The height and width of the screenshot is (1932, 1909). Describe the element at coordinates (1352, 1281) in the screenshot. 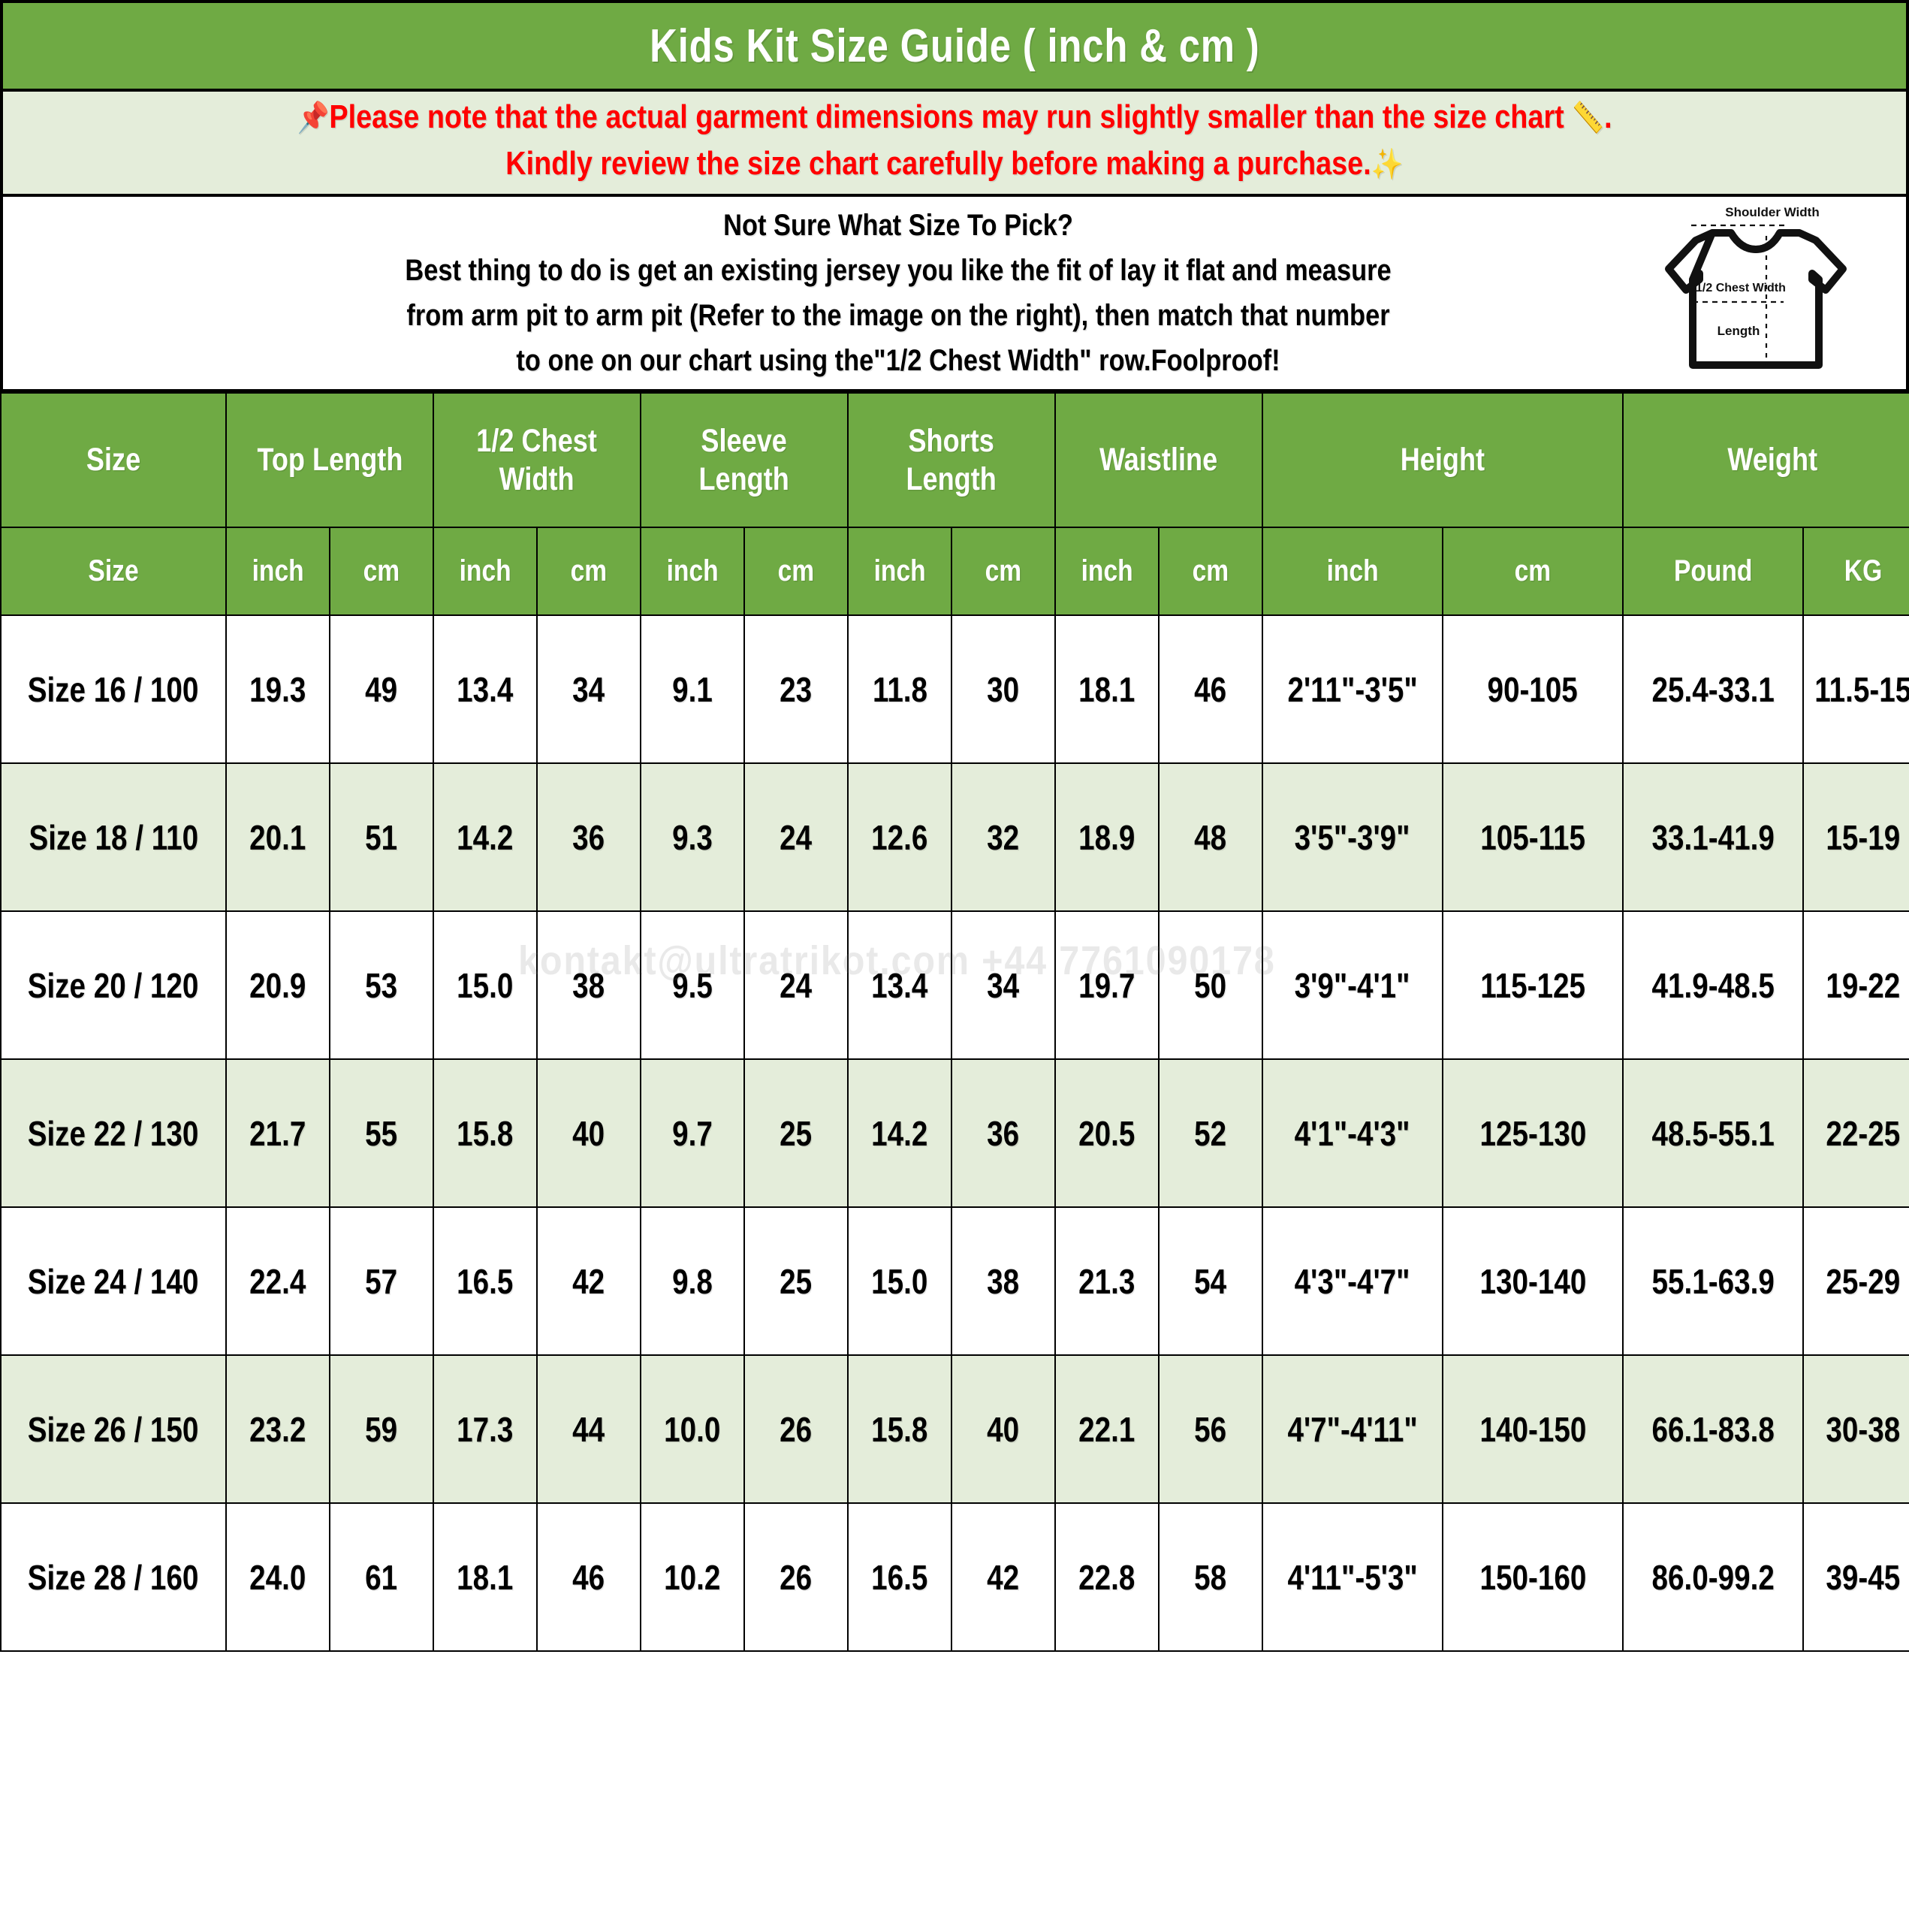

I see `cell-value: 4'3"-4'7"` at that location.